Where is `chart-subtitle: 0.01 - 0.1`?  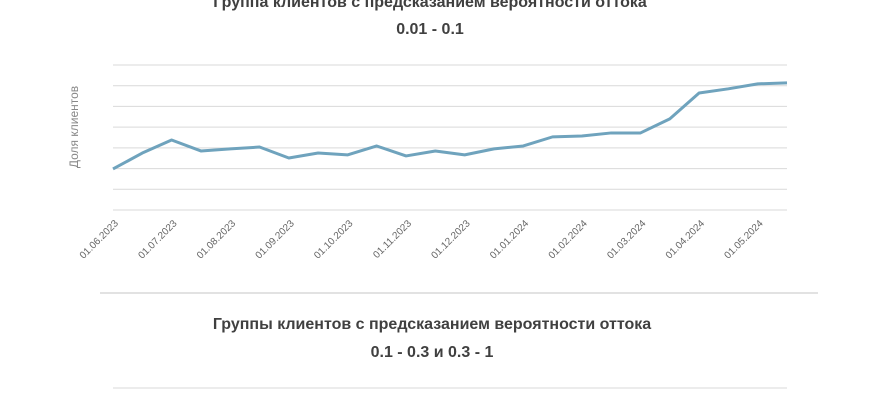 chart-subtitle: 0.01 - 0.1 is located at coordinates (430, 29).